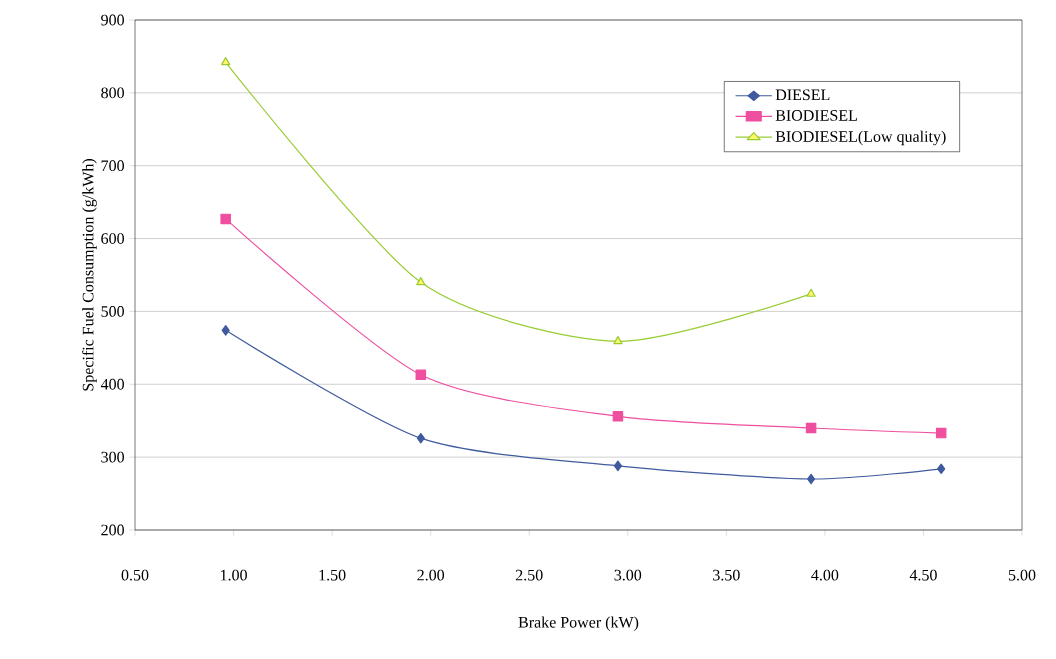 Image resolution: width=1056 pixels, height=659 pixels. What do you see at coordinates (431, 575) in the screenshot?
I see `x-tick-label: 2.00` at bounding box center [431, 575].